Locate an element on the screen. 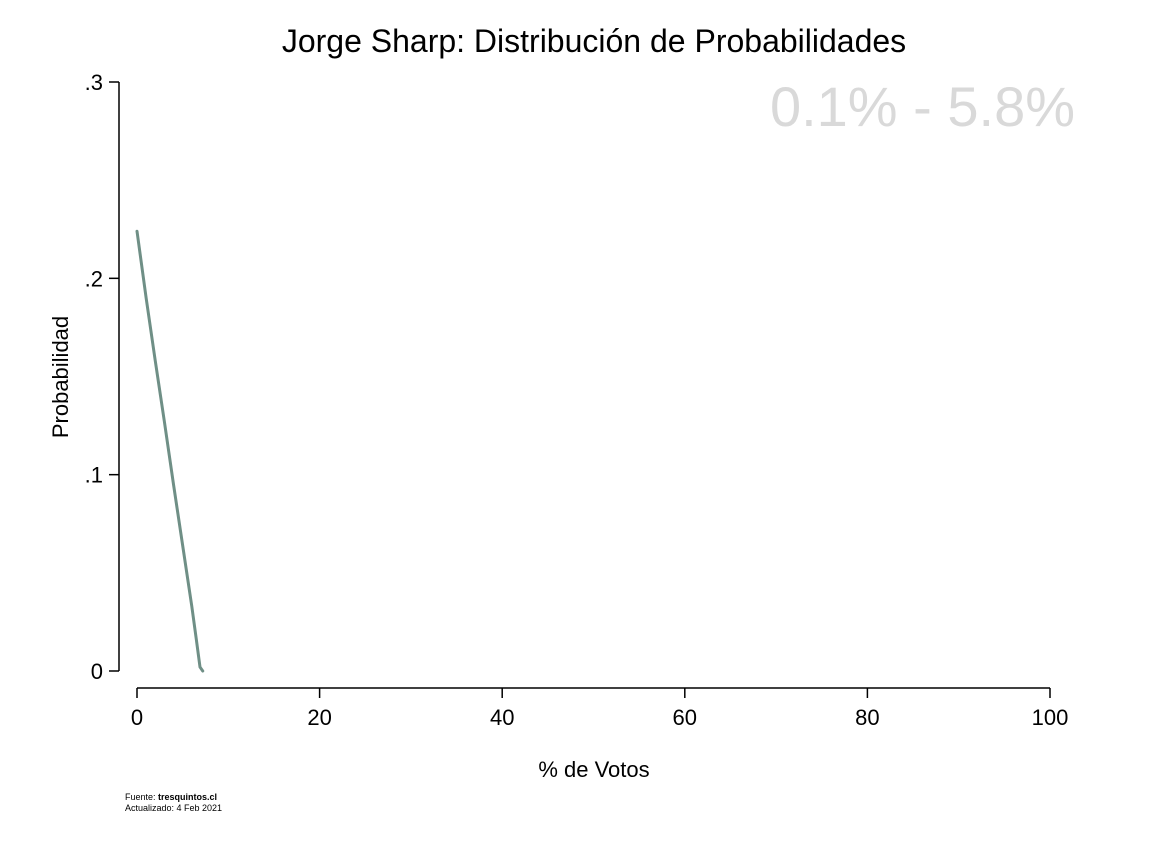 This screenshot has width=1155, height=845. y-ticks: 0 .1 .2 .3 is located at coordinates (102, 377).